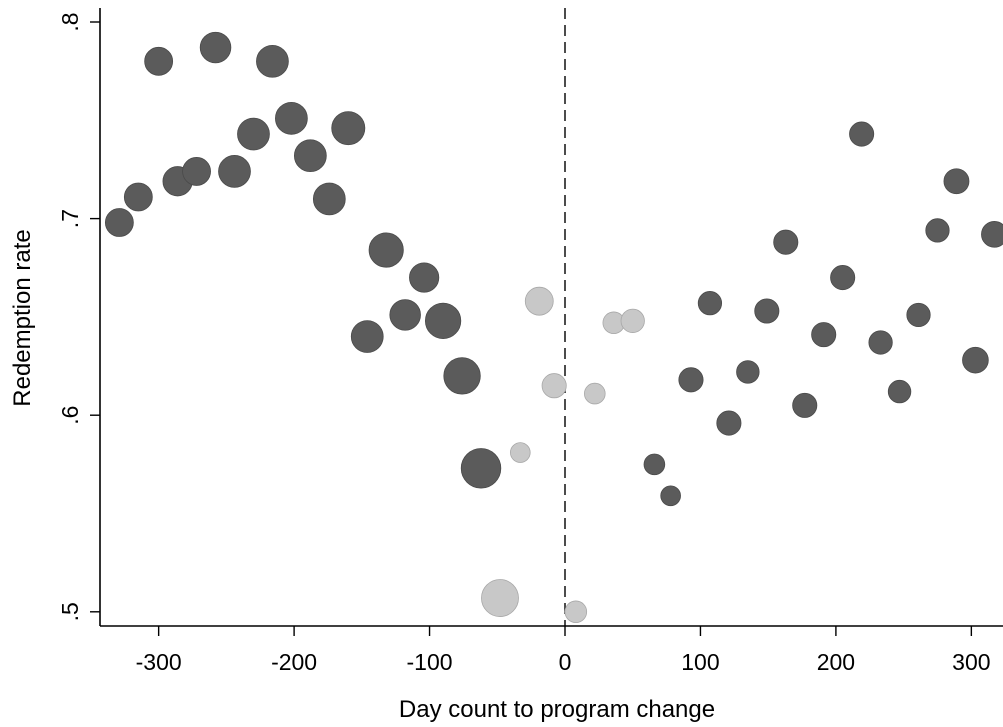 Image resolution: width=1003 pixels, height=727 pixels. What do you see at coordinates (836, 662) in the screenshot?
I see `x-tick-label: 200` at bounding box center [836, 662].